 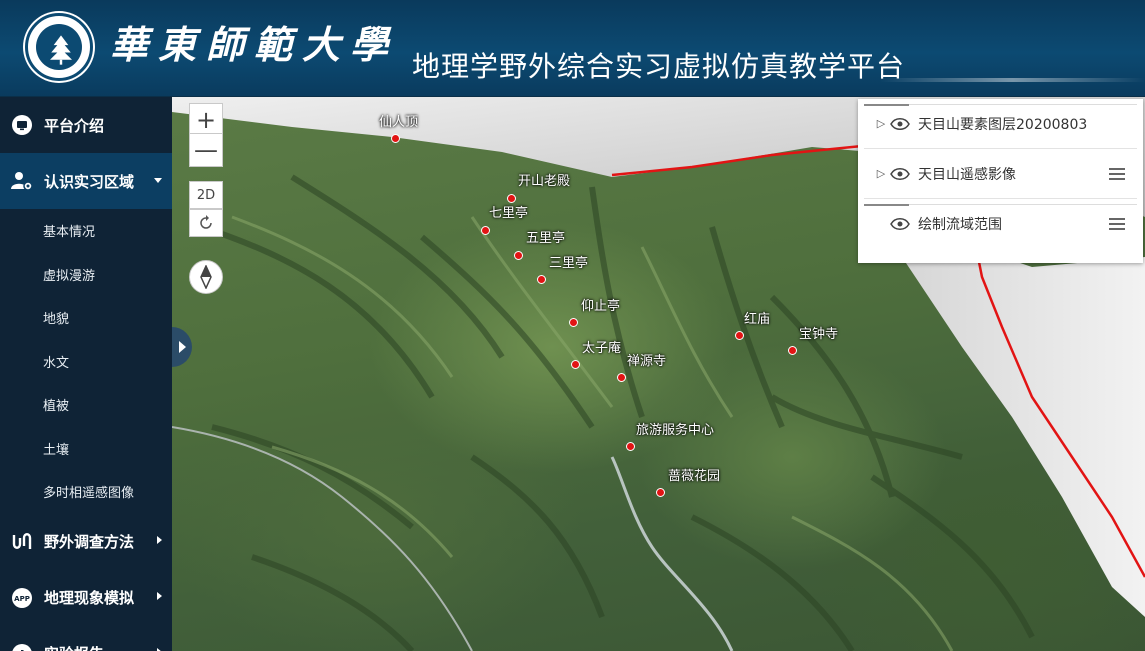 I want to click on sidebar-subitem-basic-info: 基本情况, so click(x=86, y=231).